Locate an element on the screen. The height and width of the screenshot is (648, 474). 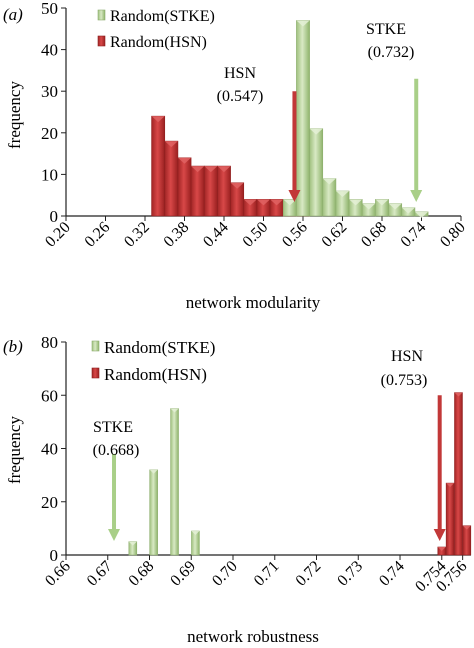
legend-label-hsn: Random(HSN) is located at coordinates (158, 42).